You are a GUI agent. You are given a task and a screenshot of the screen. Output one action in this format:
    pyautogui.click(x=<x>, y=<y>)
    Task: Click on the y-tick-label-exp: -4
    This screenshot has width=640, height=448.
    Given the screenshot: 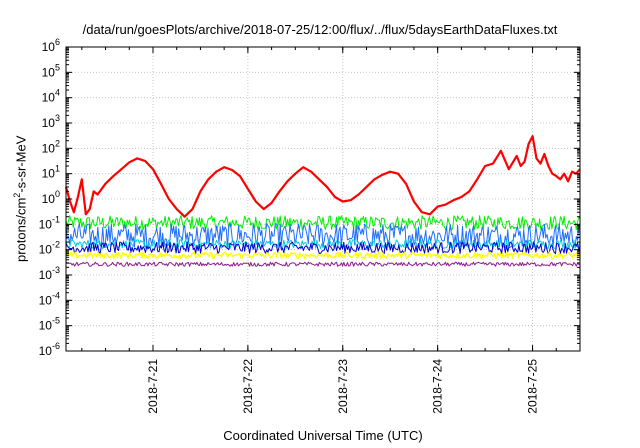 What is the action you would take?
    pyautogui.click(x=56, y=295)
    